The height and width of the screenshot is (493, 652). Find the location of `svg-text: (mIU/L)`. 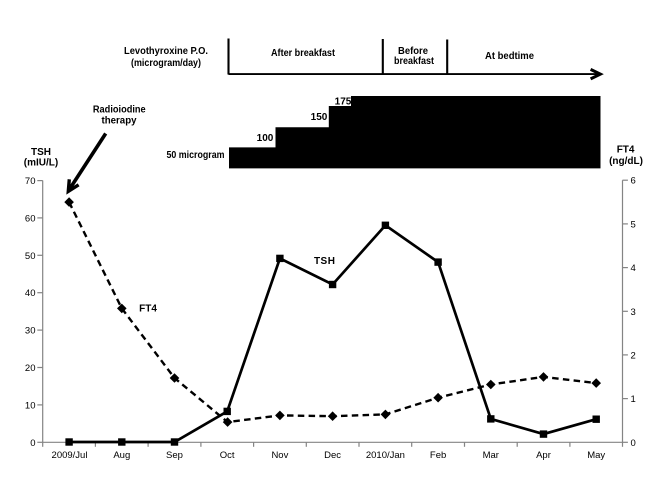

svg-text: (mIU/L) is located at coordinates (41, 163).